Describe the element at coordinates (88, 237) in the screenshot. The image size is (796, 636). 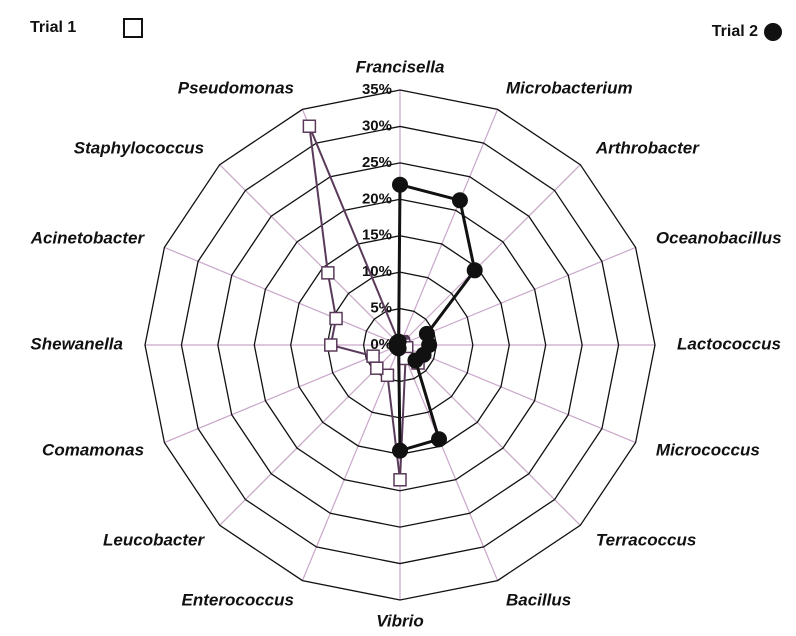
I see `category-label: Acinetobacter` at that location.